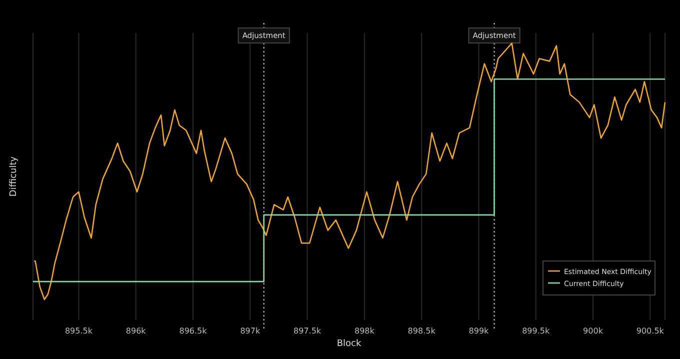 The image size is (680, 359). Describe the element at coordinates (14, 176) in the screenshot. I see `y-axis-title: Difficulty` at that location.